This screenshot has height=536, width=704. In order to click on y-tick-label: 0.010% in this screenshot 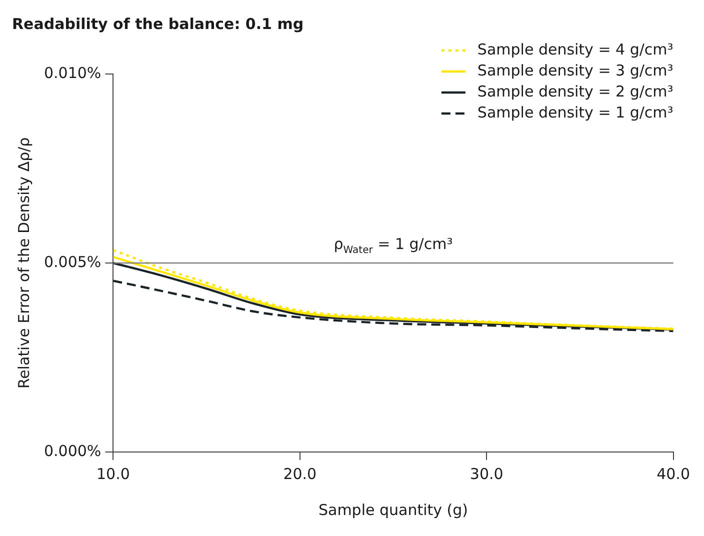, I will do `click(73, 73)`.